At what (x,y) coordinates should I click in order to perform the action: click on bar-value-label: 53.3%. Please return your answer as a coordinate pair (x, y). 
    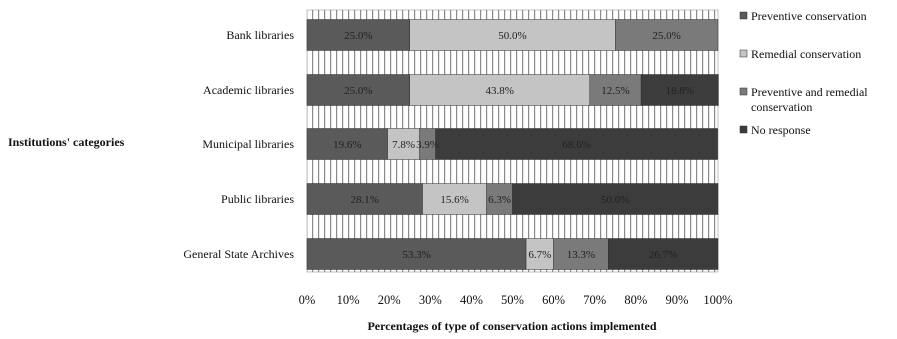
    Looking at the image, I should click on (416, 255).